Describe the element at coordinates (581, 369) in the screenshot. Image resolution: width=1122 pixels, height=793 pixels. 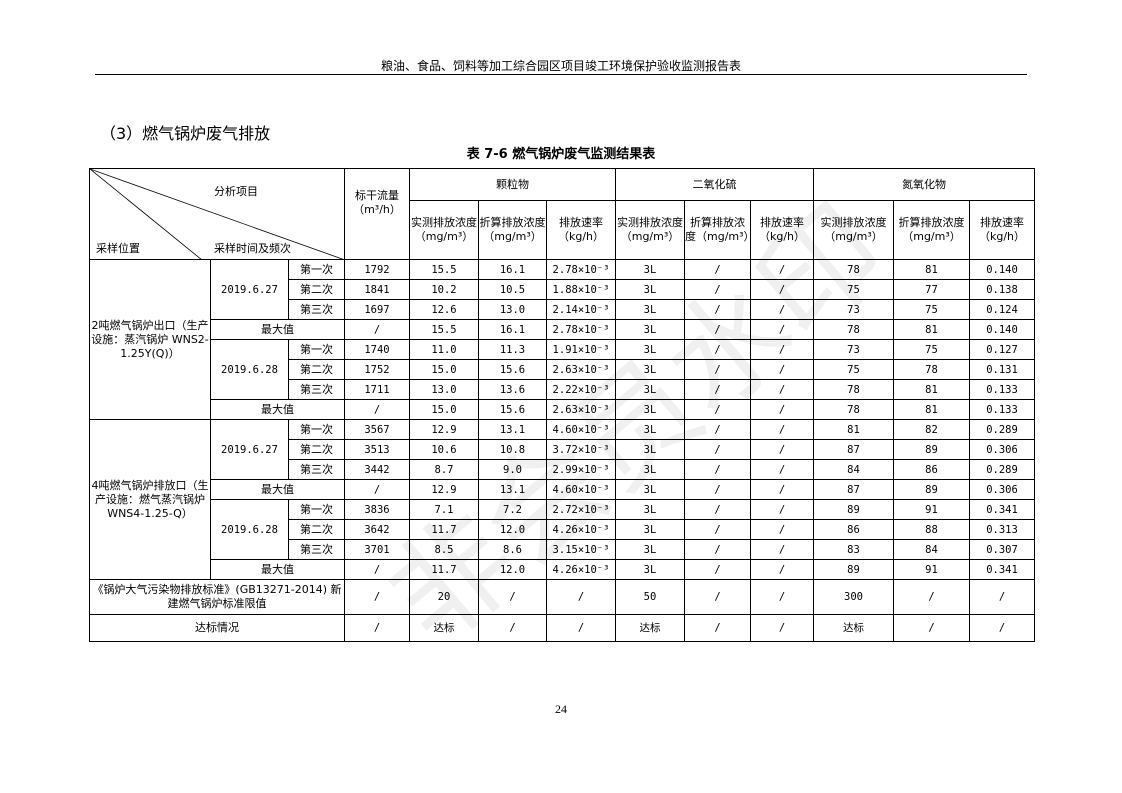
I see `value-cell: 2.63×10⁻³` at that location.